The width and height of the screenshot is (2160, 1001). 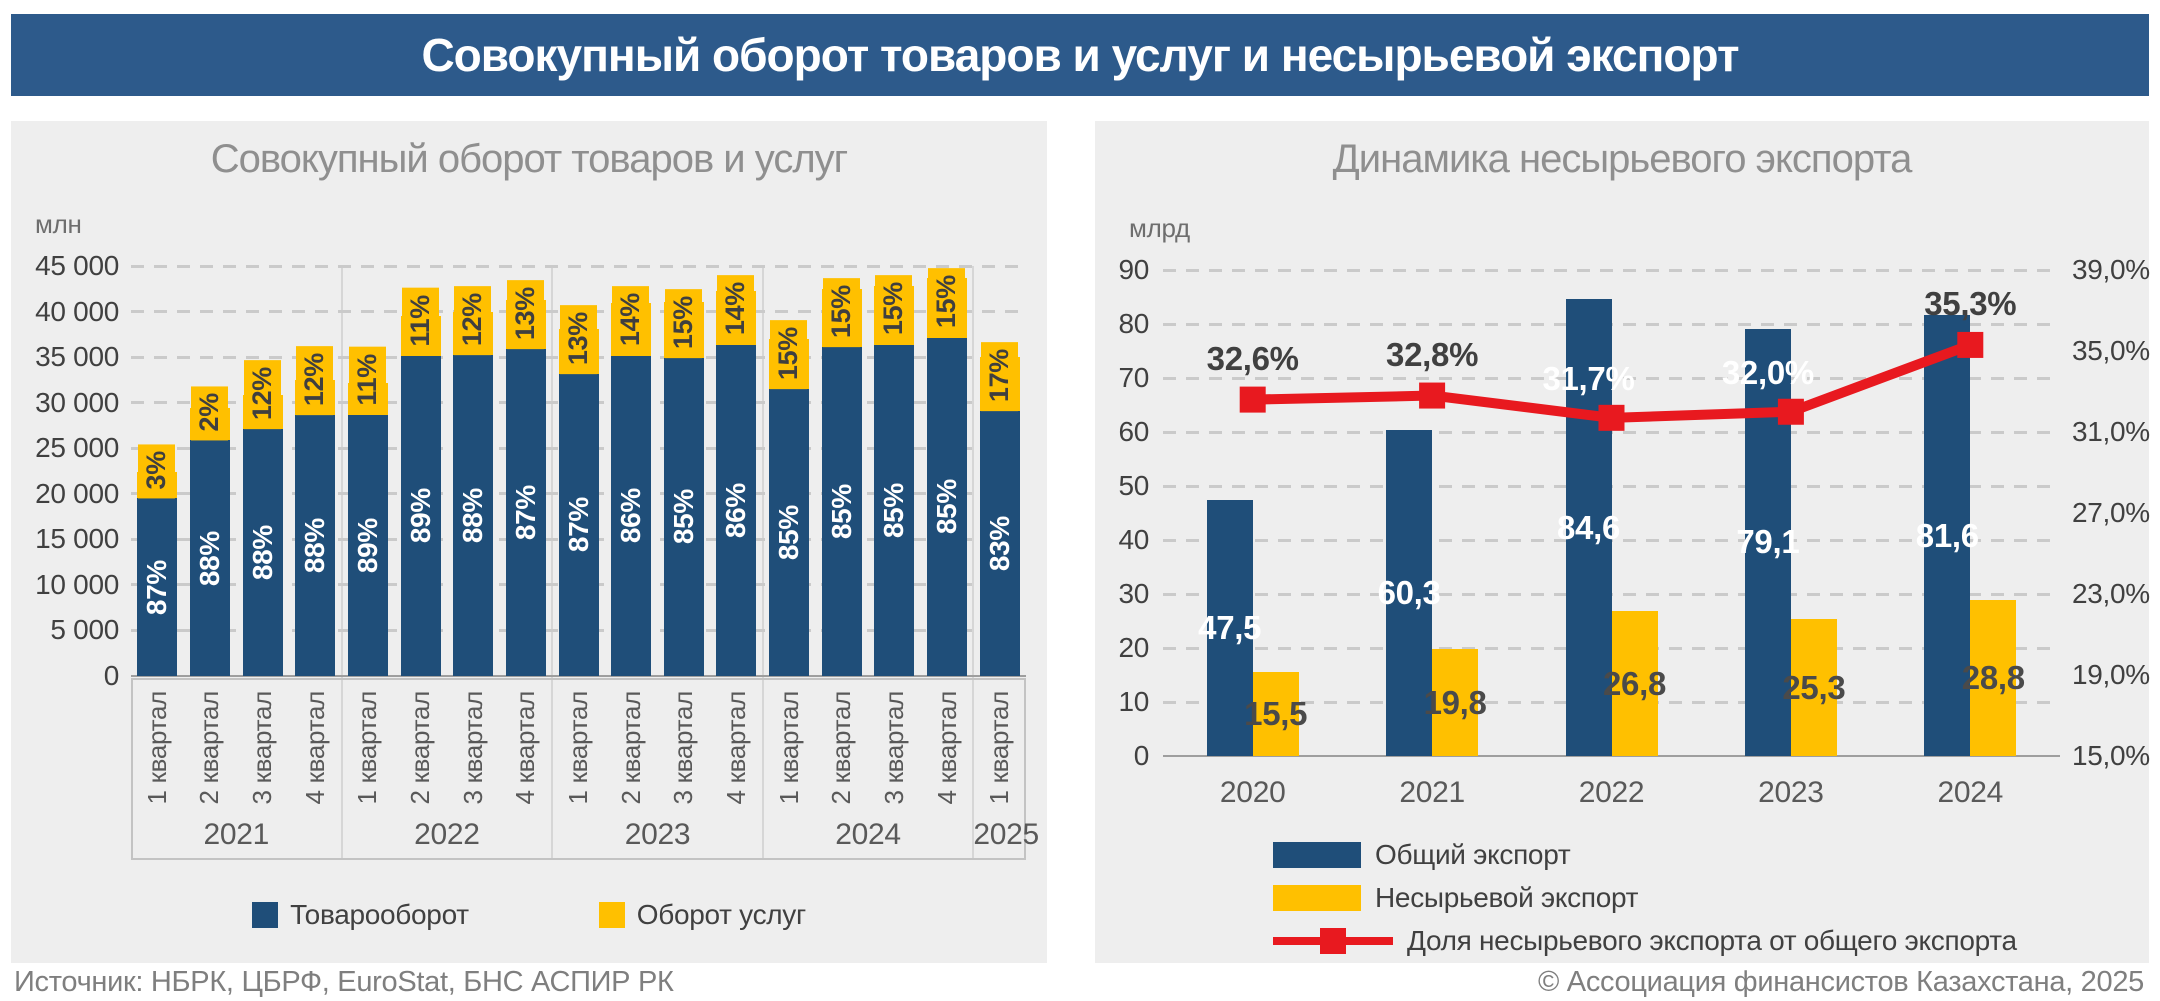 I want to click on services-share-label: 14%, so click(x=736, y=310).